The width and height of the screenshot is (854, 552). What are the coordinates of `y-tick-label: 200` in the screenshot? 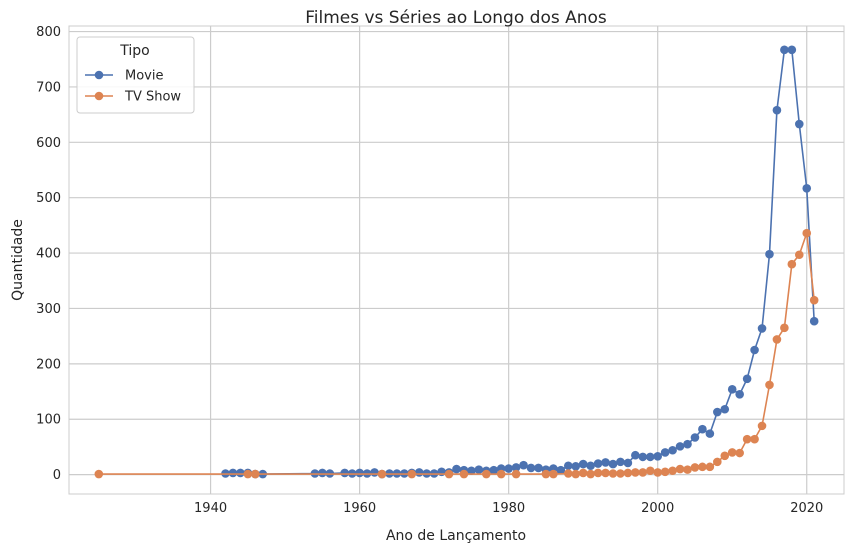 It's located at (48, 364).